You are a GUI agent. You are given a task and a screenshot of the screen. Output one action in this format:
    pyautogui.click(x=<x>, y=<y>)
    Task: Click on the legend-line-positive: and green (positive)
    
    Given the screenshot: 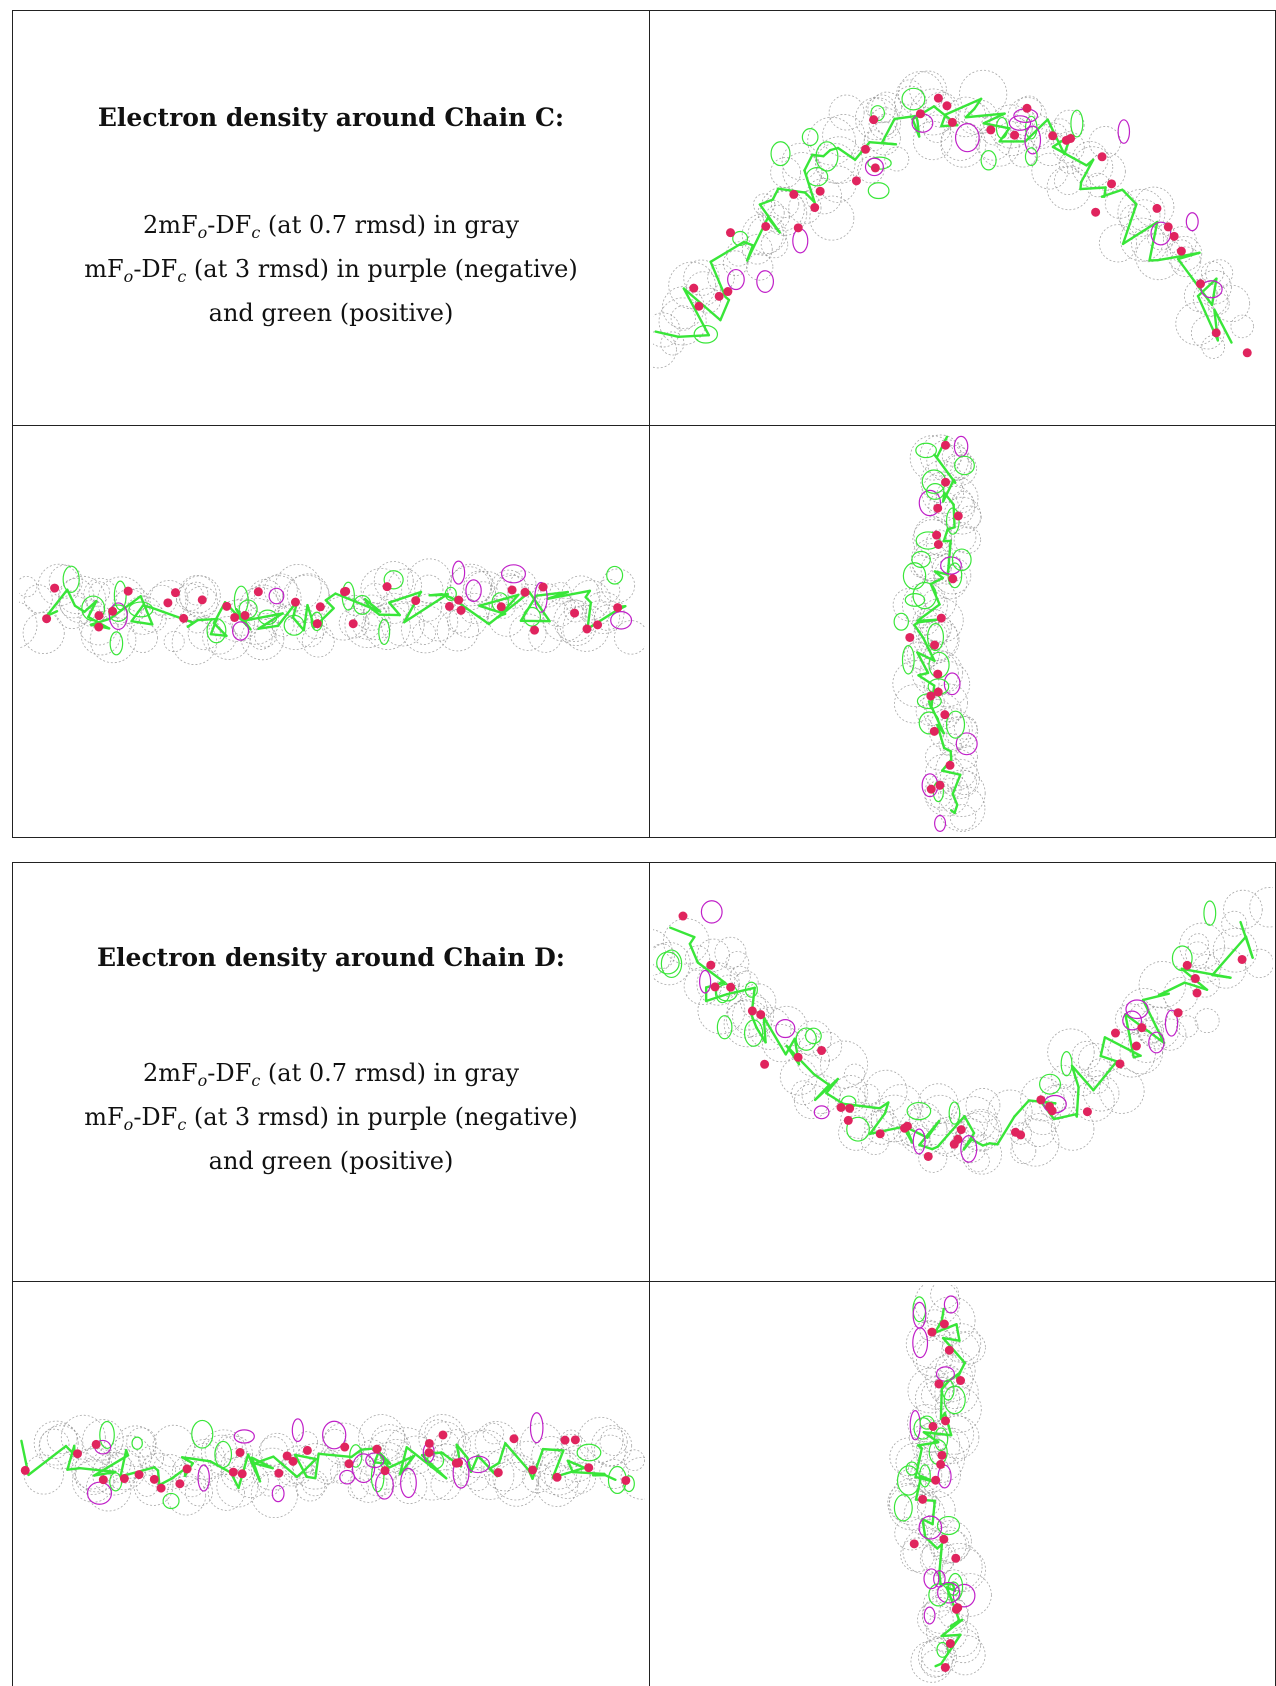 What is the action you would take?
    pyautogui.click(x=331, y=313)
    